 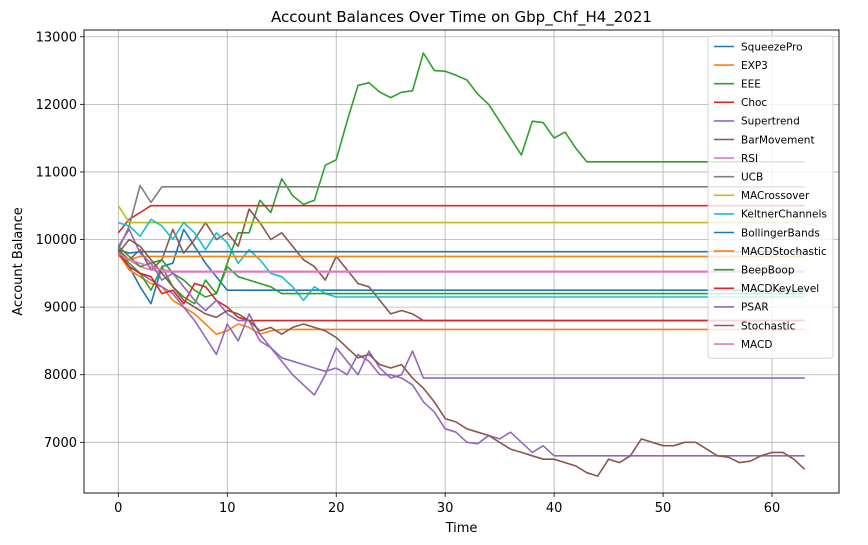 What do you see at coordinates (461, 258) in the screenshot?
I see `series-line-macdstochastic` at bounding box center [461, 258].